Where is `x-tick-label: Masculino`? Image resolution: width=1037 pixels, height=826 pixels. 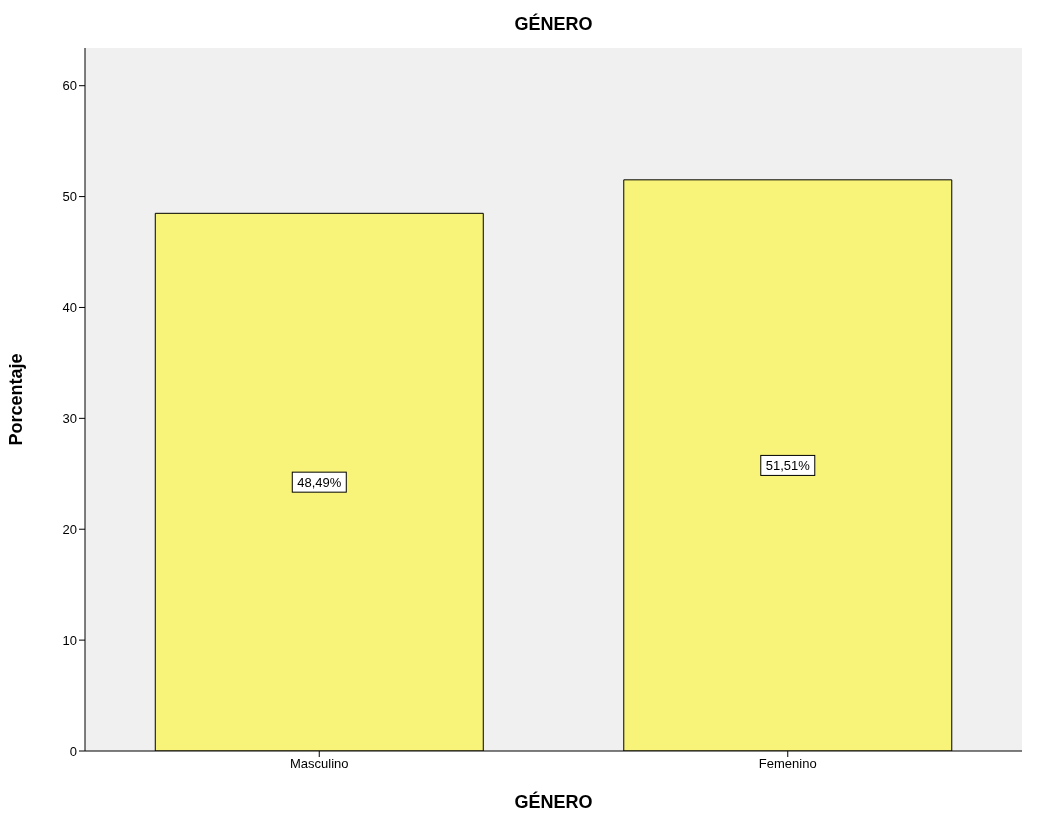 x-tick-label: Masculino is located at coordinates (319, 764).